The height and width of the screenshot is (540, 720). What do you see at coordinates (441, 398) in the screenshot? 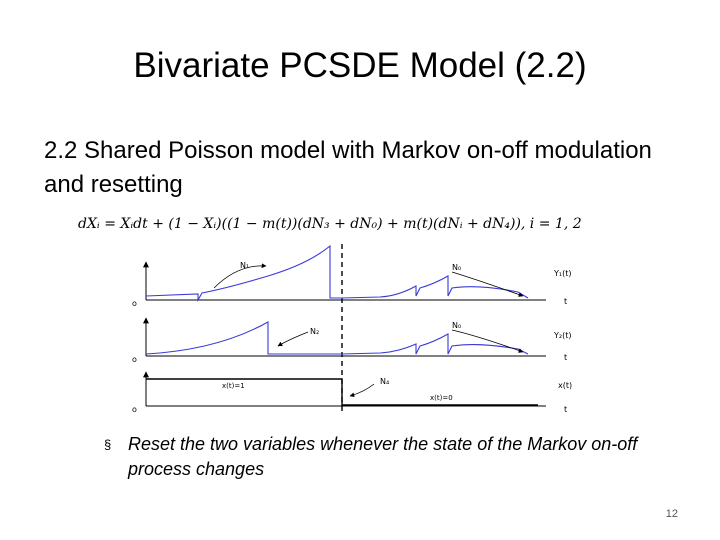
I see `panel3-state-off: x(t)=0` at bounding box center [441, 398].